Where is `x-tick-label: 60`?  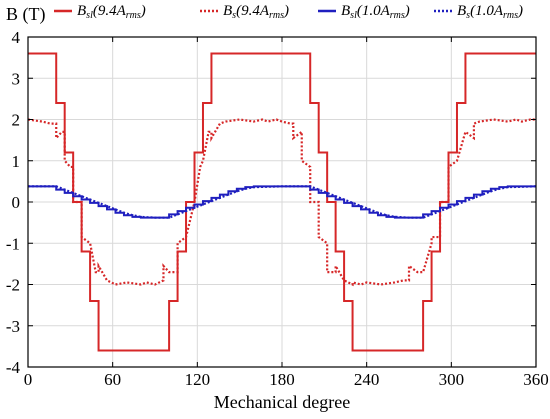 x-tick-label: 60 is located at coordinates (112, 379).